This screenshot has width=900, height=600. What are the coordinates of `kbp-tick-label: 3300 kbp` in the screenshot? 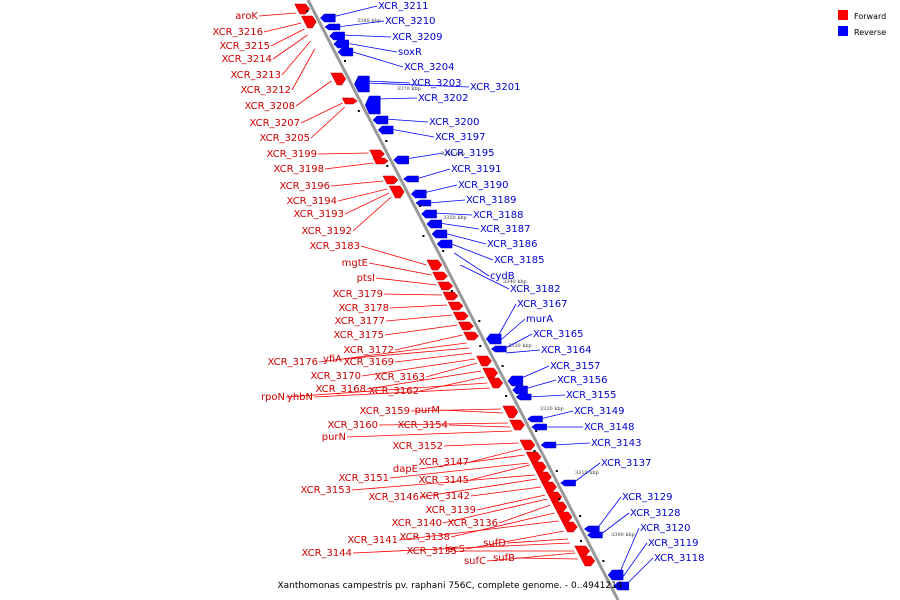 It's located at (623, 535).